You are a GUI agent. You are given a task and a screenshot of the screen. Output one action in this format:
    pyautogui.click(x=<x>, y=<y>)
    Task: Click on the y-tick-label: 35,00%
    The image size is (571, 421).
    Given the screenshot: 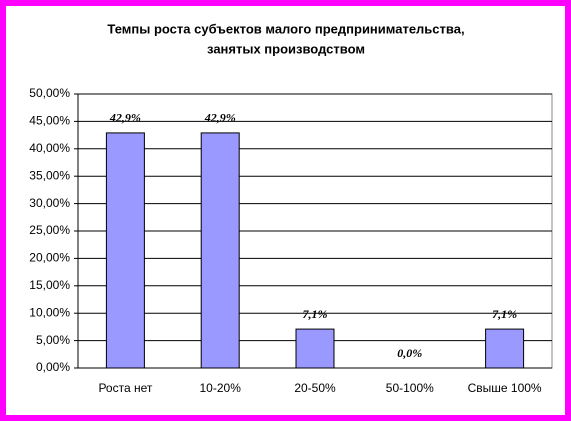 What is the action you would take?
    pyautogui.click(x=49, y=175)
    